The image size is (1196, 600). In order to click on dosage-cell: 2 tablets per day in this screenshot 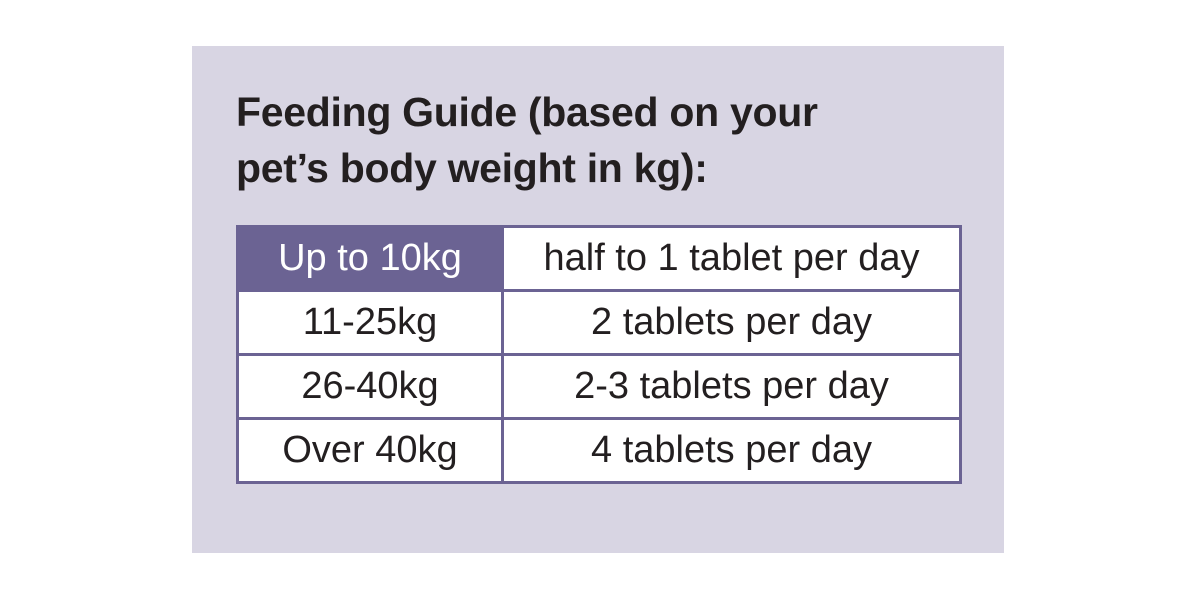, I will do `click(731, 322)`.